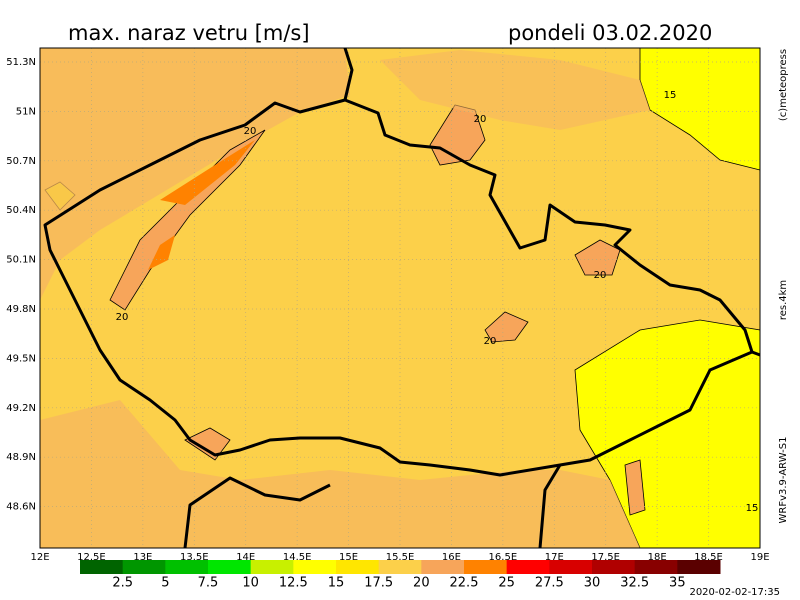 This screenshot has height=600, width=800. Describe the element at coordinates (378, 583) in the screenshot. I see `colorbar-label: 17.5` at that location.